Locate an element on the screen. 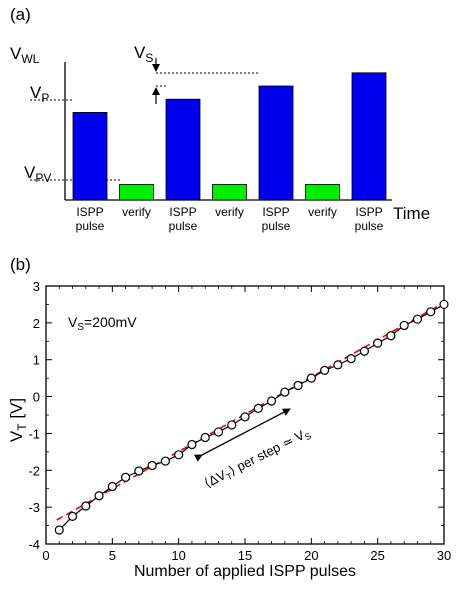  y-tick-label: -2 is located at coordinates (34, 470).